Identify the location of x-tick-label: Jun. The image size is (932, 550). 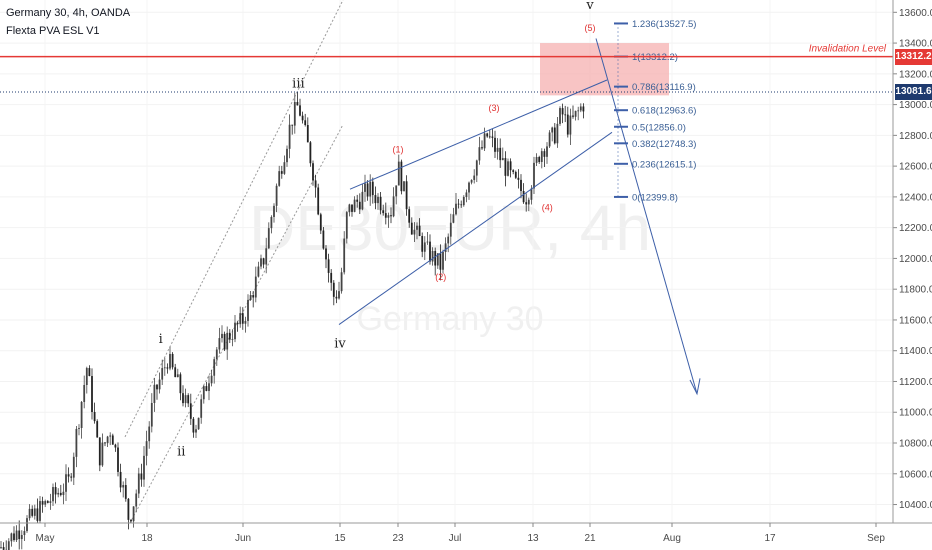
(243, 538).